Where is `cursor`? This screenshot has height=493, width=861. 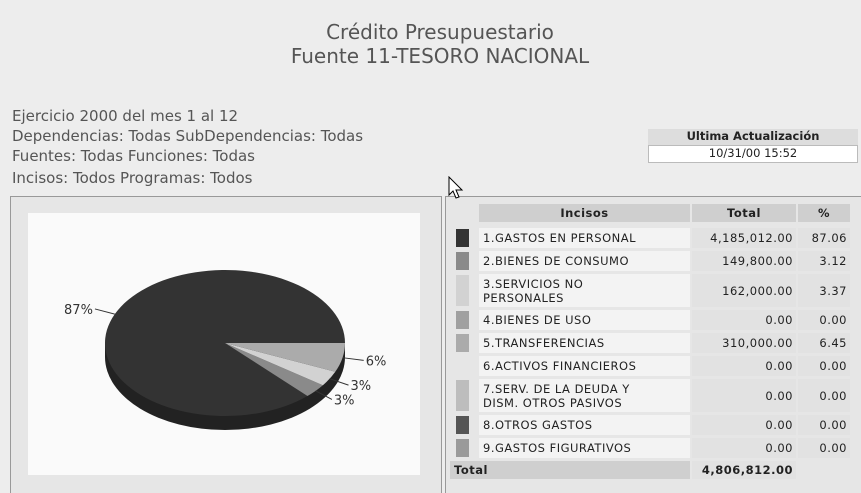 cursor is located at coordinates (456, 187).